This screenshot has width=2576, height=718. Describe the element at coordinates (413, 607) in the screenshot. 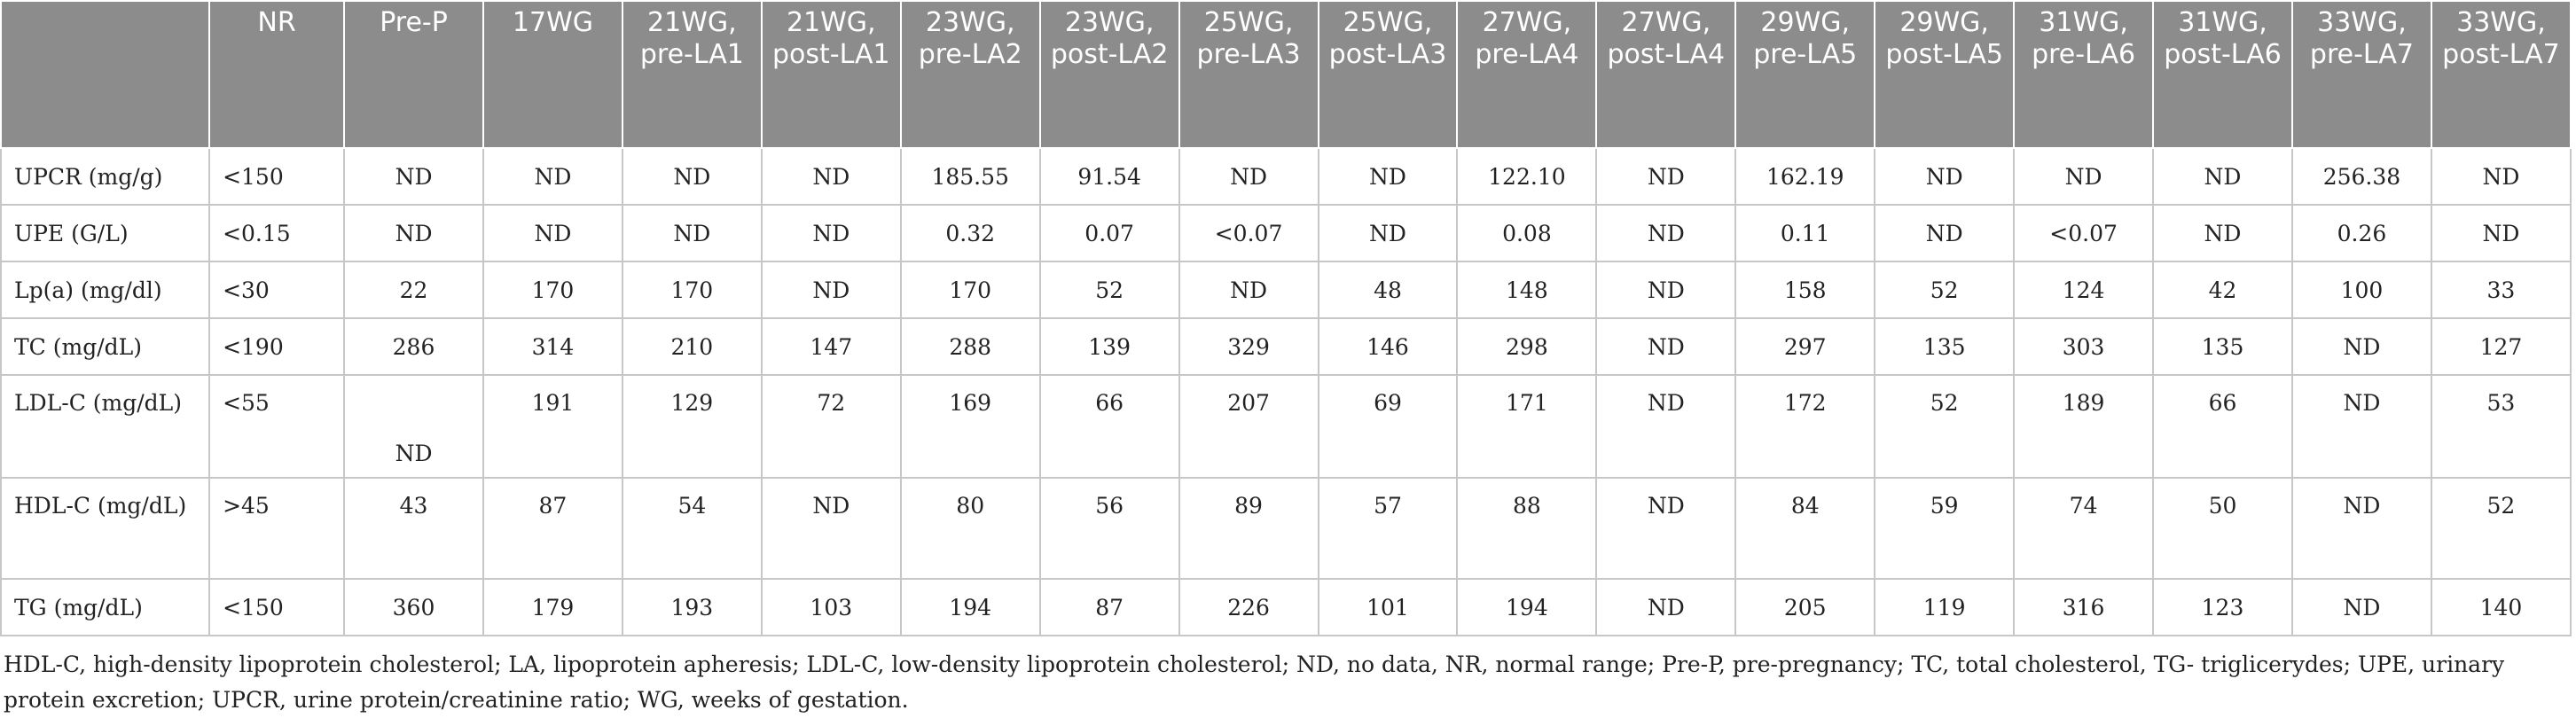

I see `value-cell: 360` at that location.